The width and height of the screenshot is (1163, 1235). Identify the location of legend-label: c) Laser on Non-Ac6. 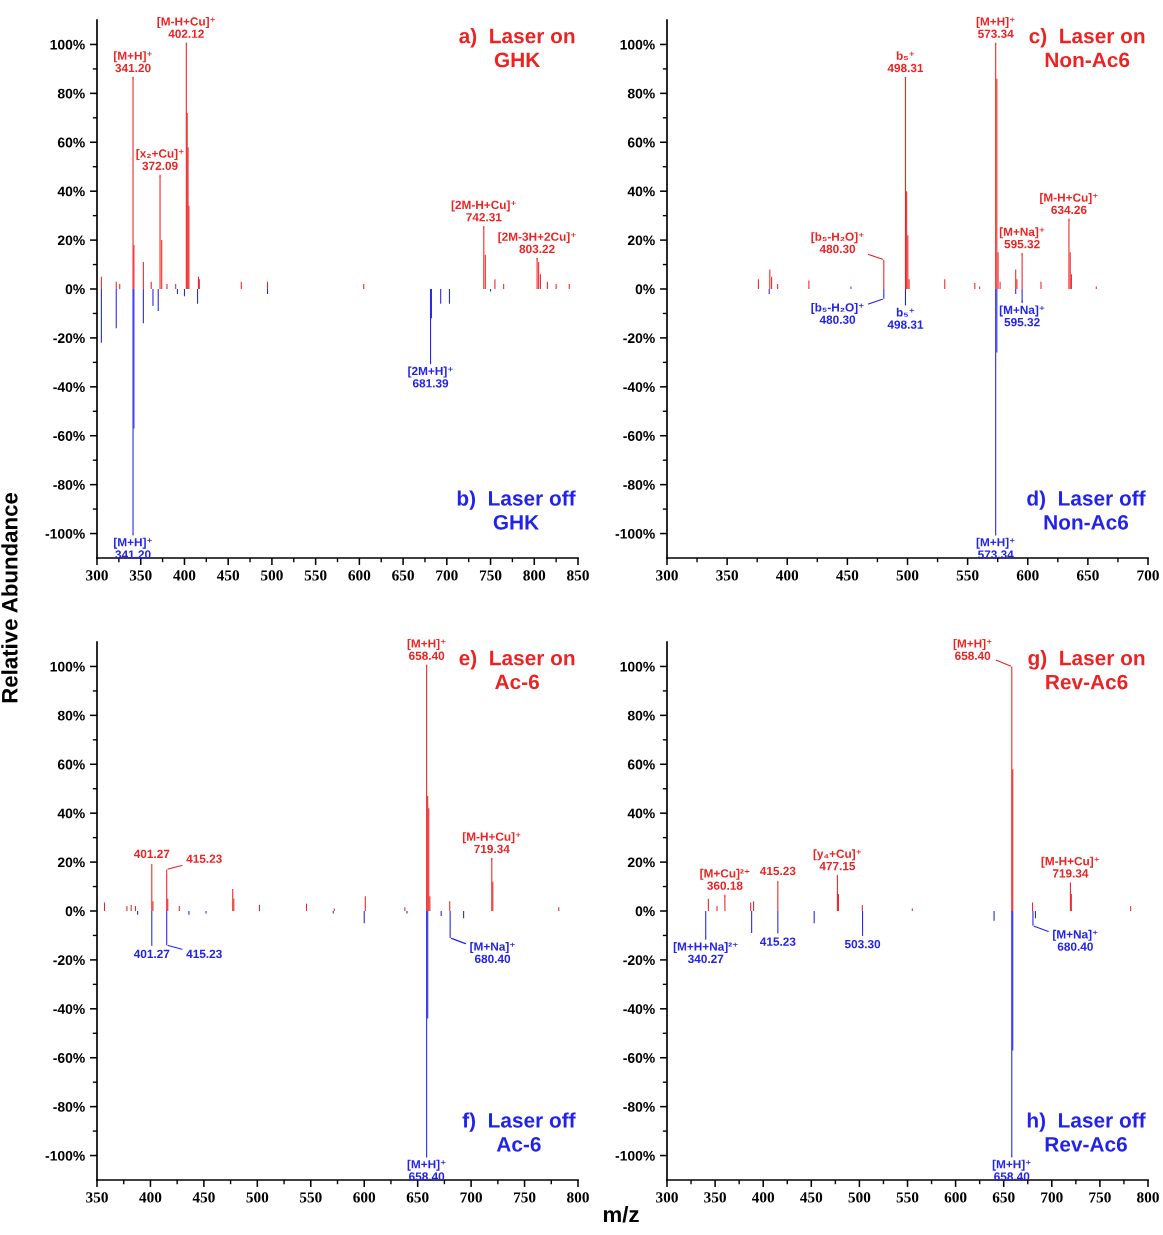
(1087, 48).